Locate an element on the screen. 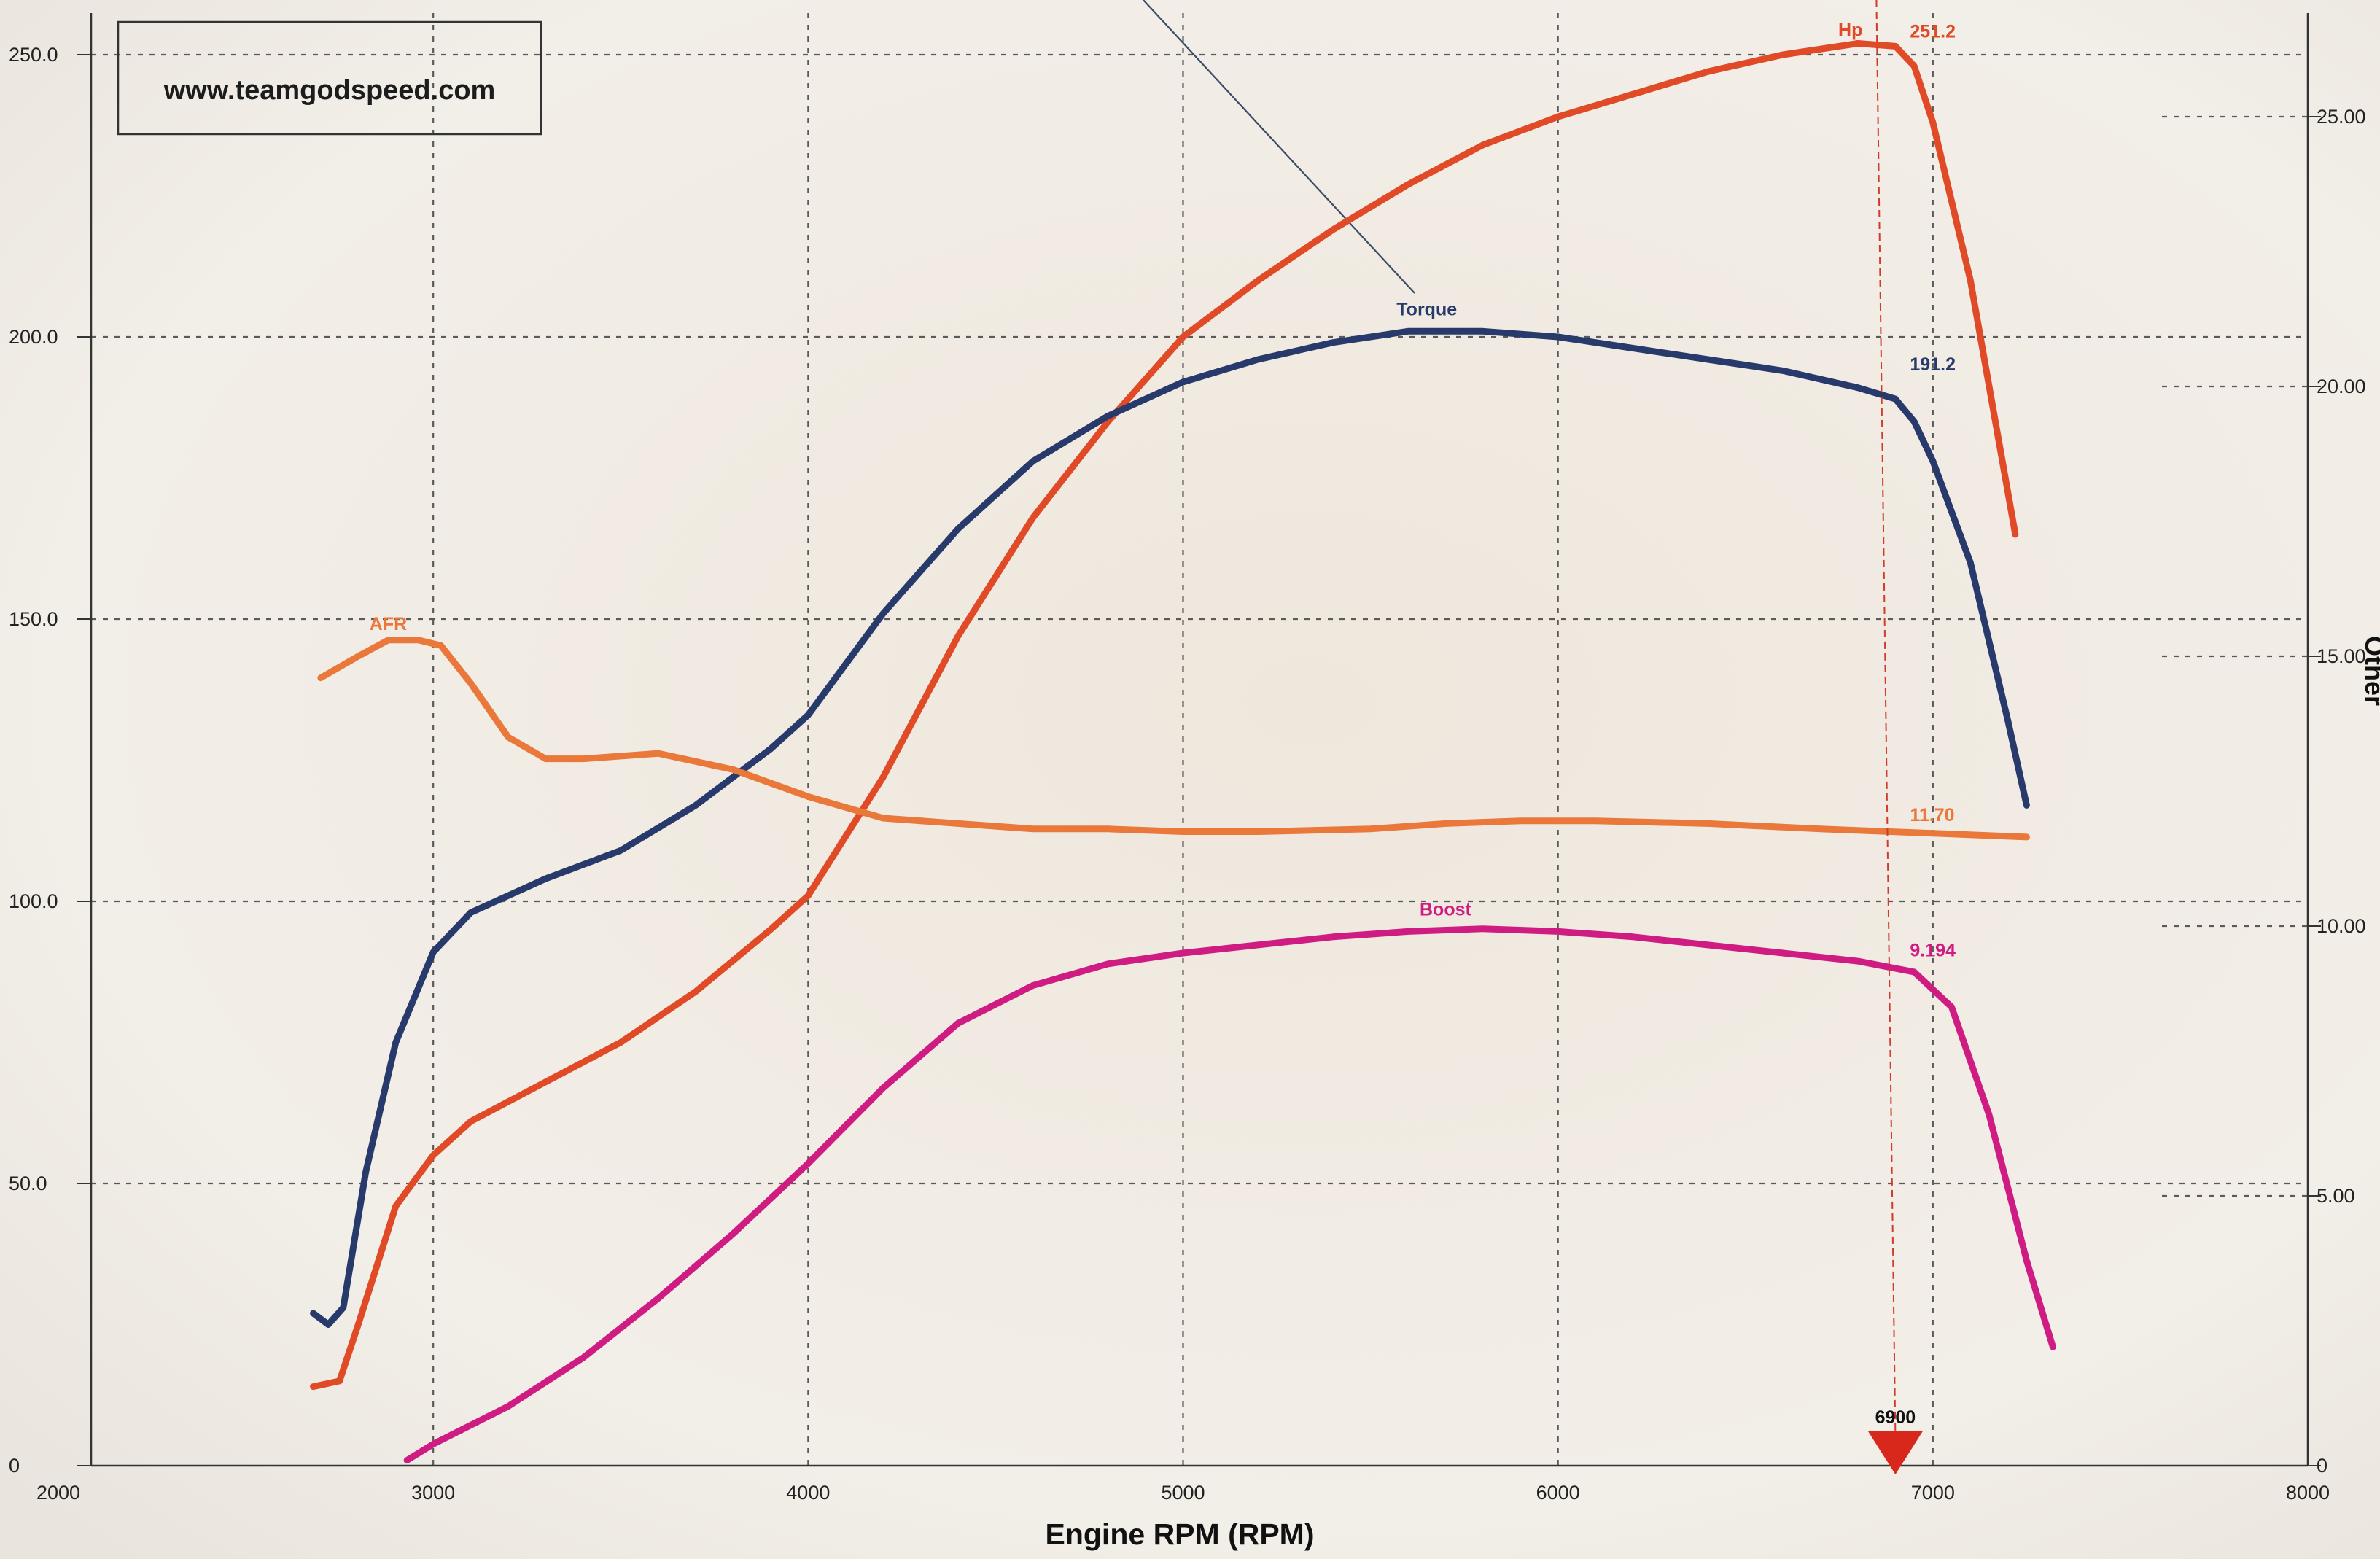 The image size is (2380, 1559). value-label-boost: 9.194 is located at coordinates (1933, 951).